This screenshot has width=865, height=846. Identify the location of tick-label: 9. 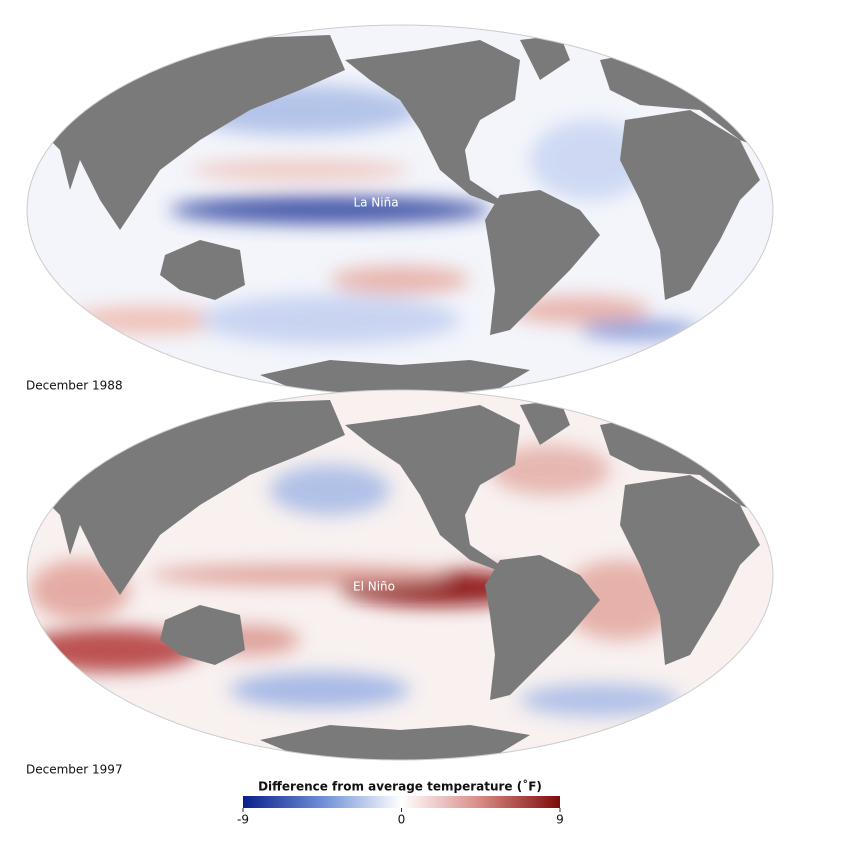
(560, 820).